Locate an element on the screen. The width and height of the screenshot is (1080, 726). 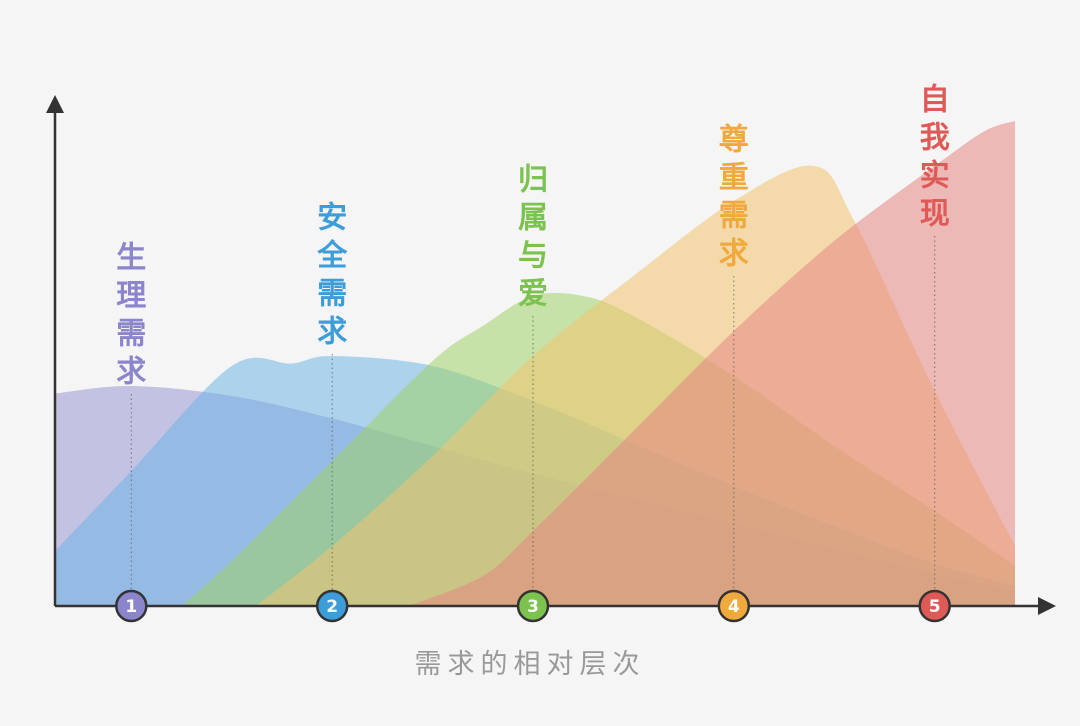
x-axis-title: 需求的相对层次 is located at coordinates (530, 664).